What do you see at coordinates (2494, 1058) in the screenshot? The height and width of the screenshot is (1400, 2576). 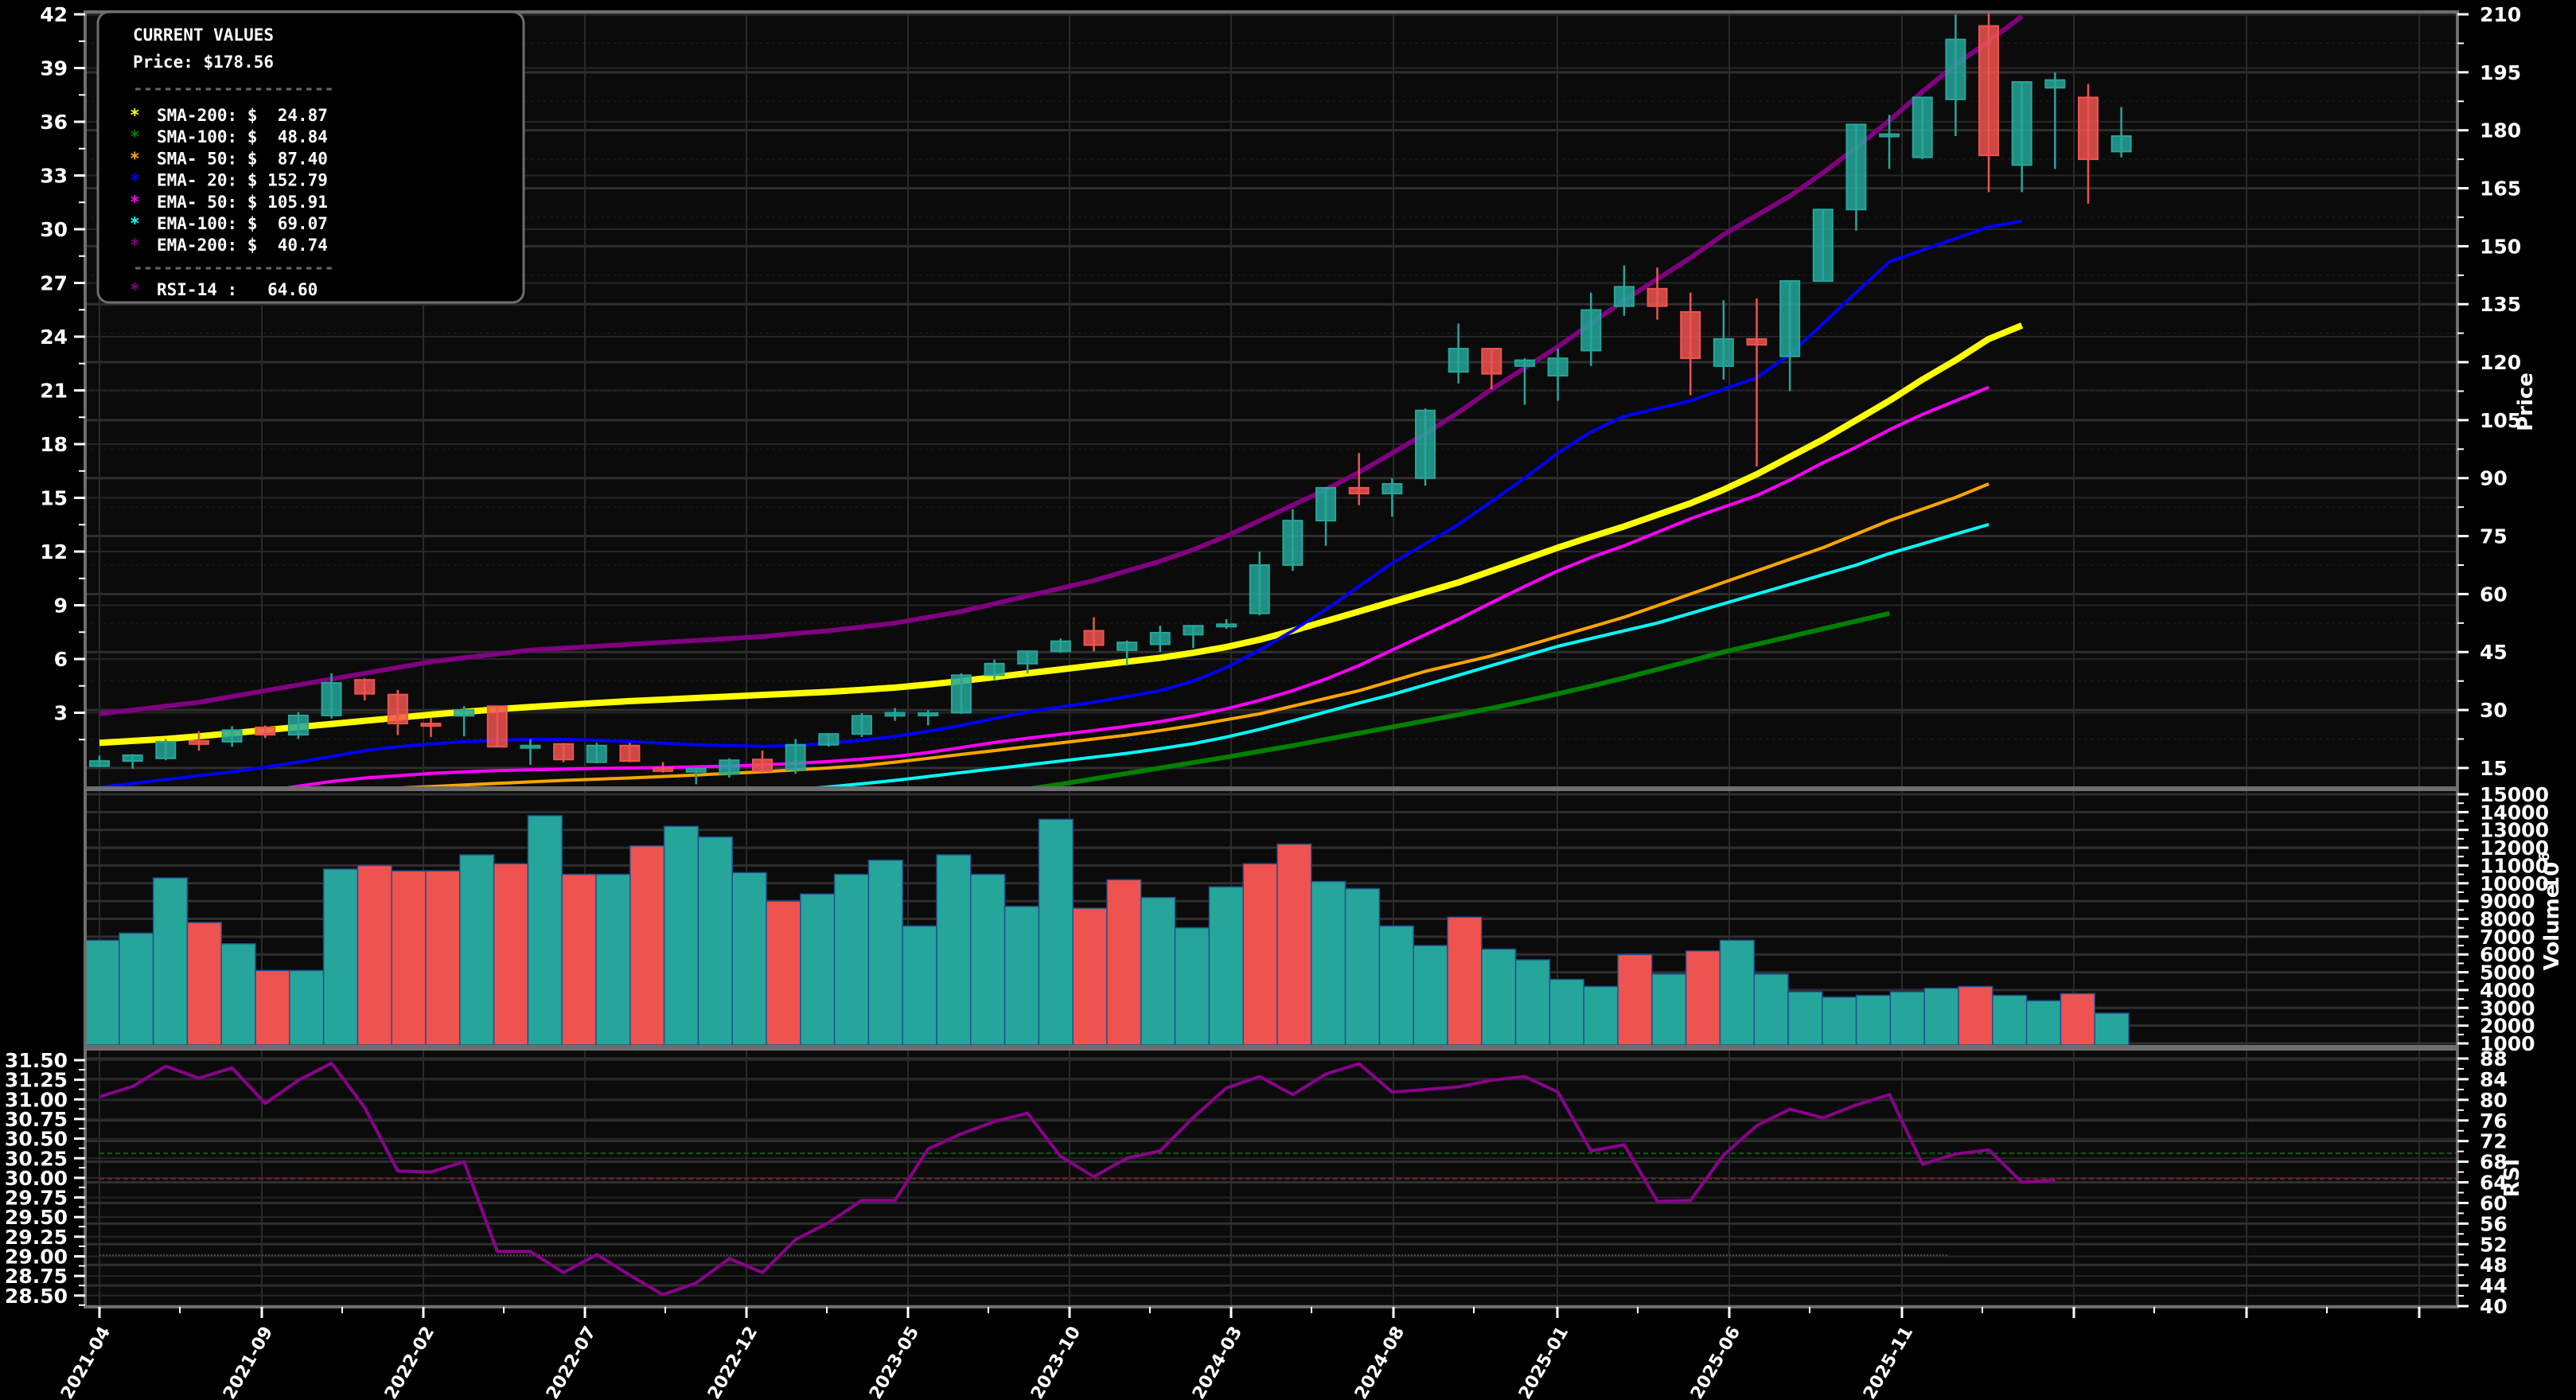 I see `svg-text: 88` at bounding box center [2494, 1058].